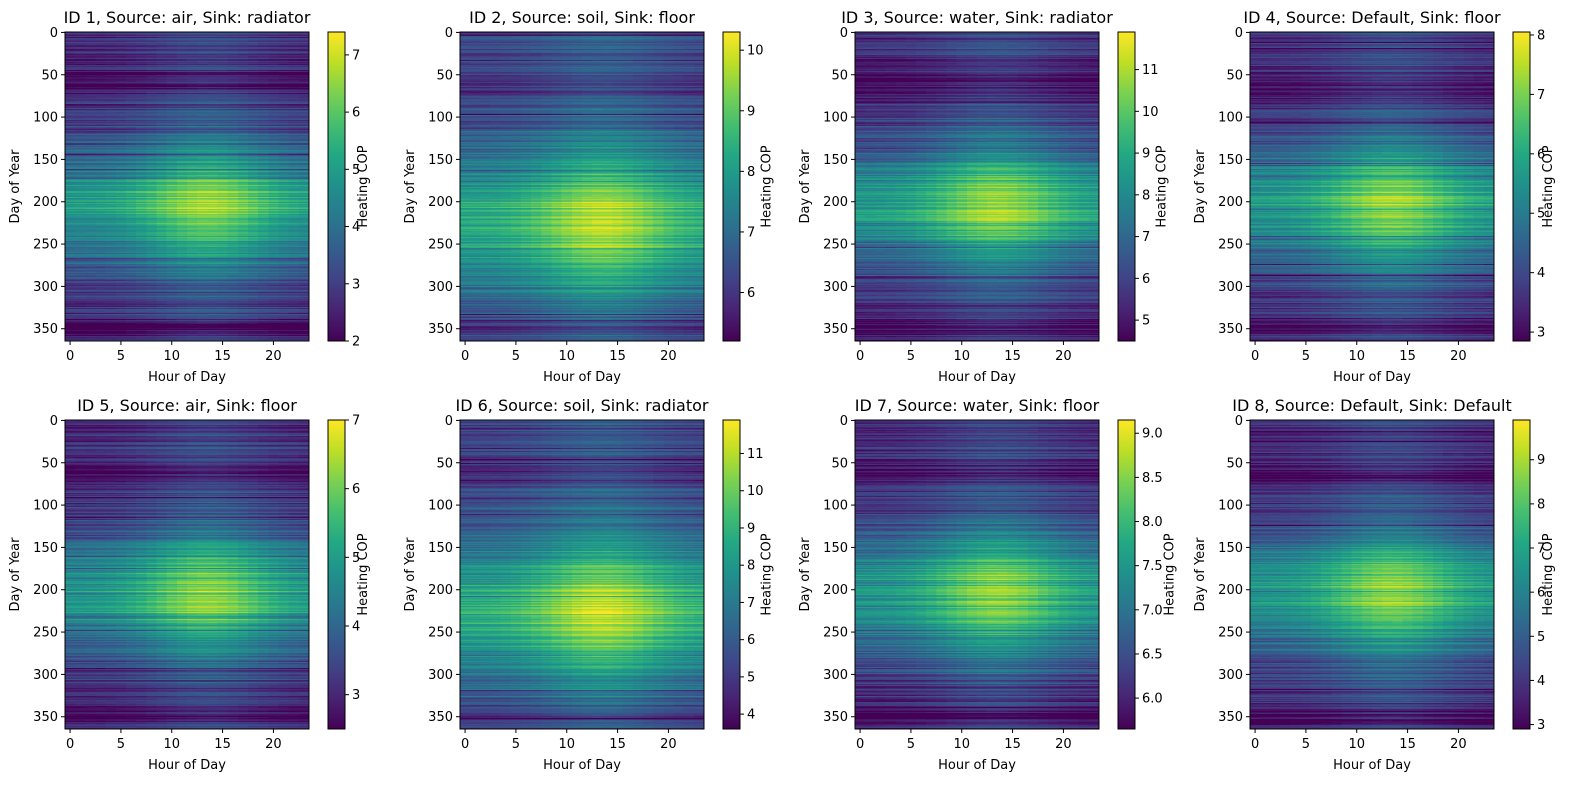 This screenshot has width=1586, height=790. What do you see at coordinates (1152, 566) in the screenshot?
I see `colorbar-tick-label: 7.5` at bounding box center [1152, 566].